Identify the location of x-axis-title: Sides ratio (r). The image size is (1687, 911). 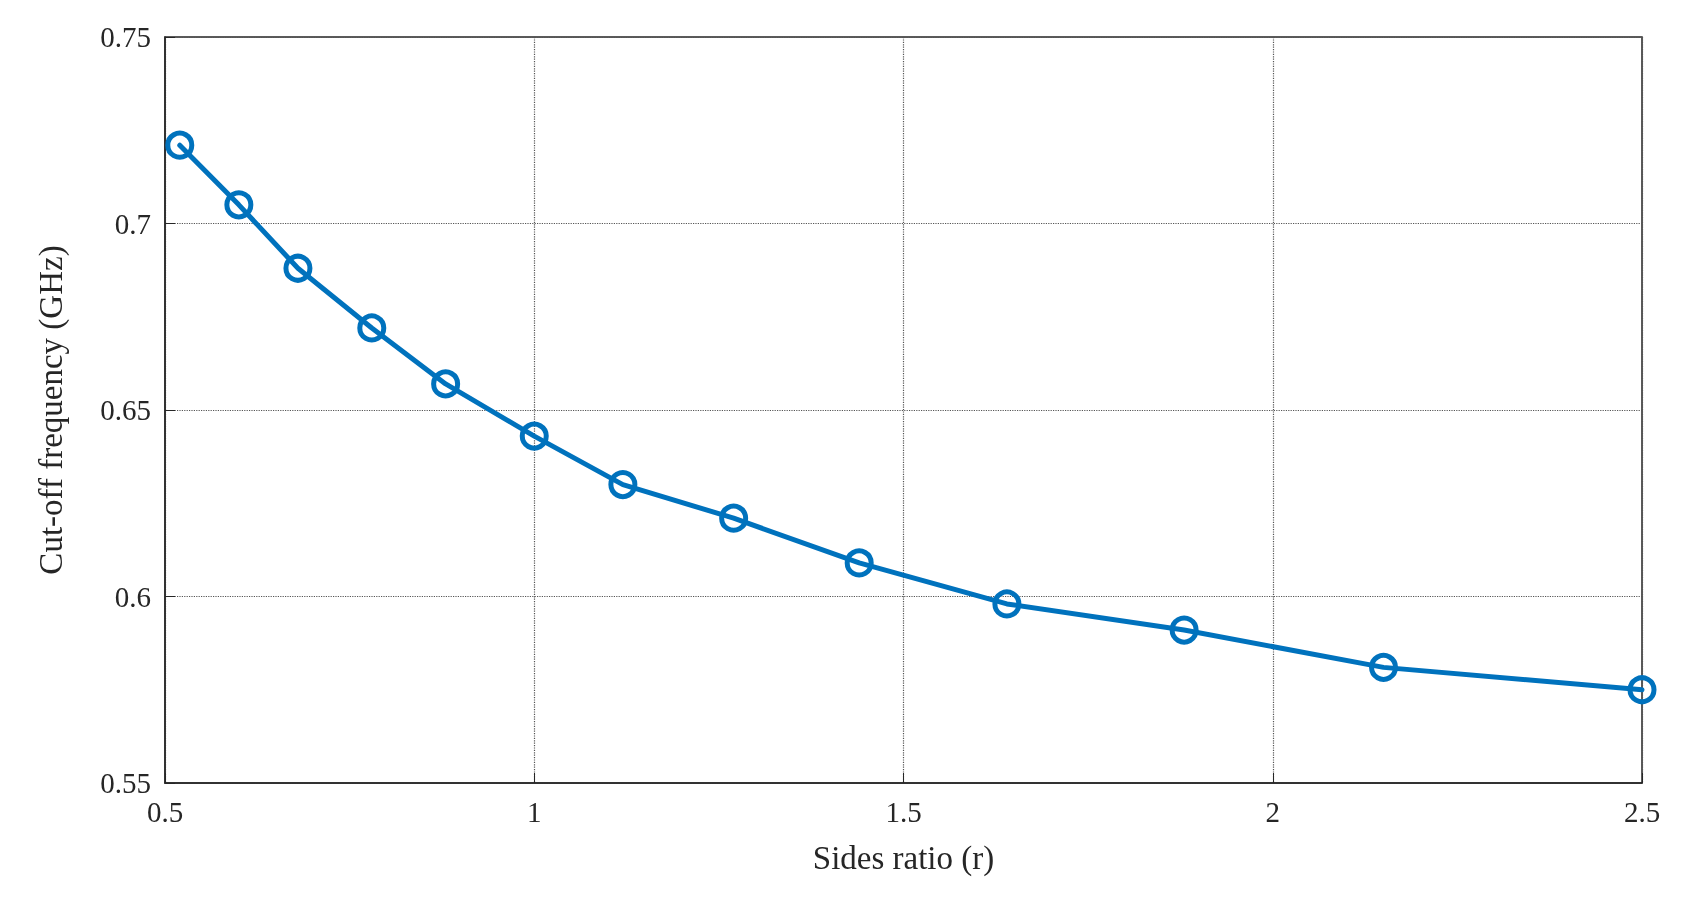
(903, 858).